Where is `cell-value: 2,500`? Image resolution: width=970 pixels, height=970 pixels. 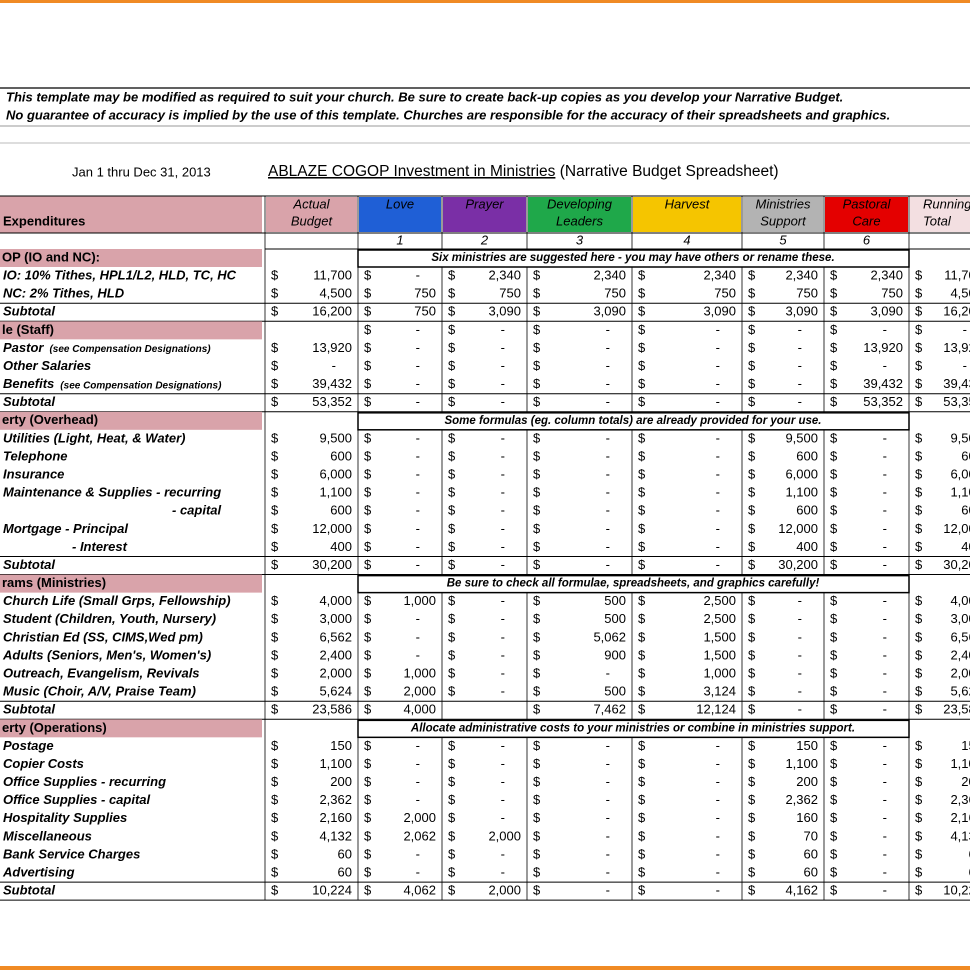 cell-value: 2,500 is located at coordinates (719, 600).